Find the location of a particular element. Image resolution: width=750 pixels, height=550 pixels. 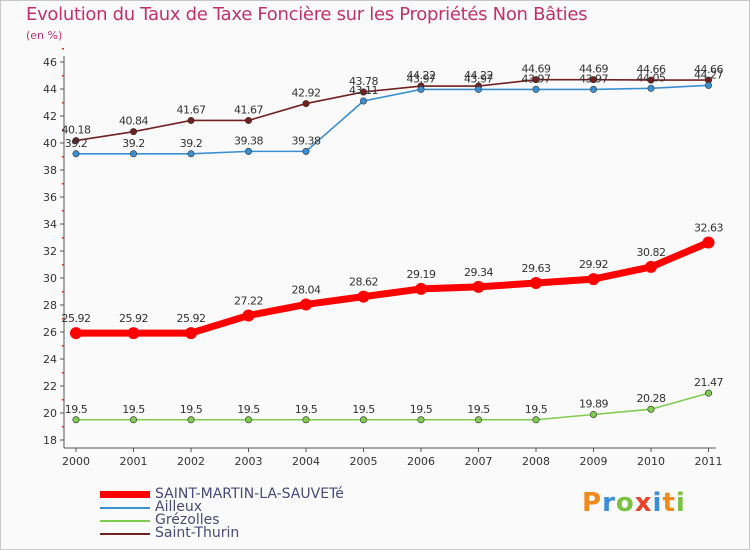

data-label-saint-martin-la-sauvet: 29.63 is located at coordinates (536, 268).